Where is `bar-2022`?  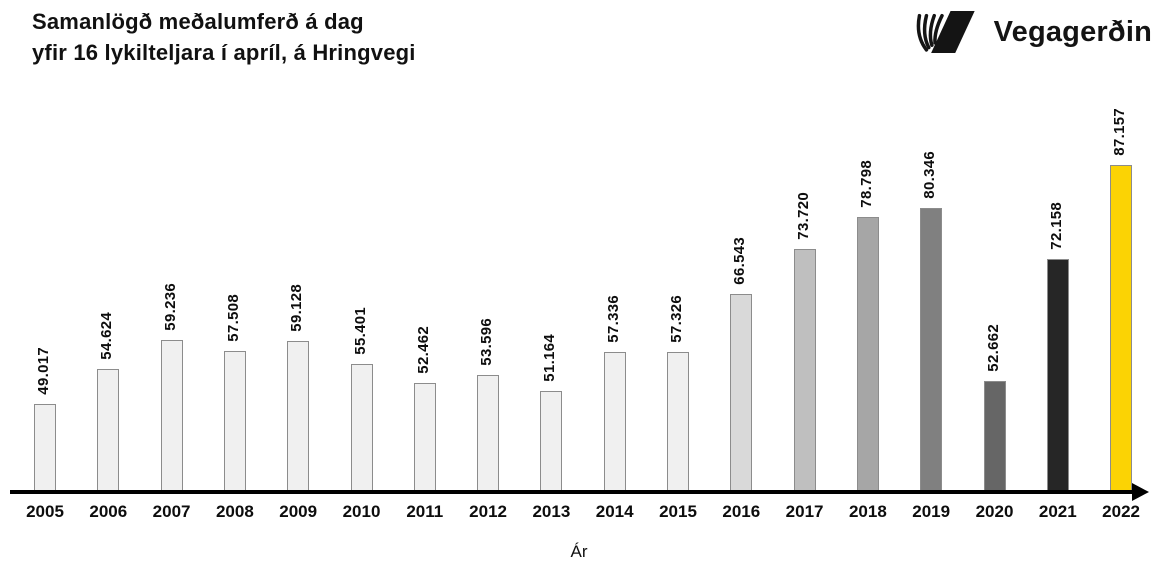
bar-2022 is located at coordinates (1121, 328).